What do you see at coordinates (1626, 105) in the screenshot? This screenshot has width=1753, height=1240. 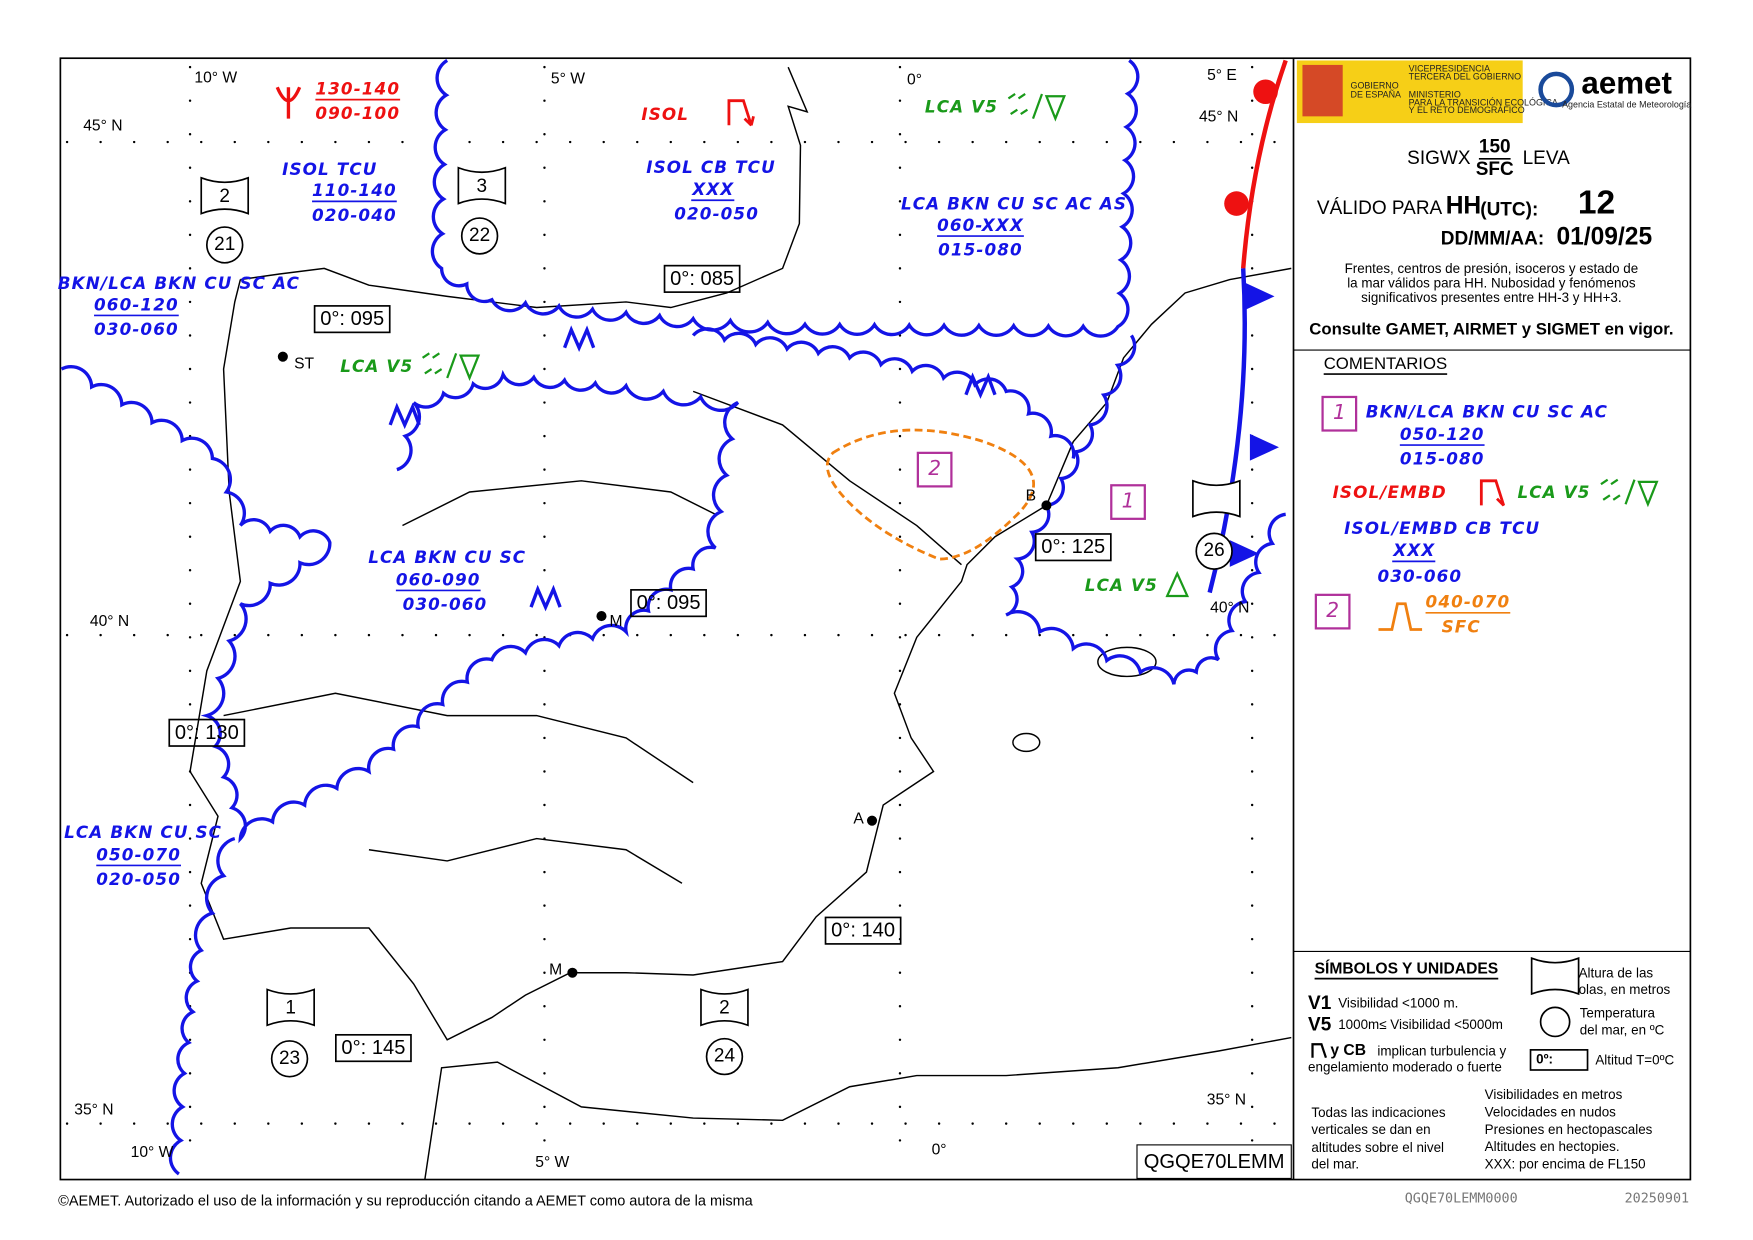 I see `aemet-subtitle: Agencia Estatal de Meteorología` at bounding box center [1626, 105].